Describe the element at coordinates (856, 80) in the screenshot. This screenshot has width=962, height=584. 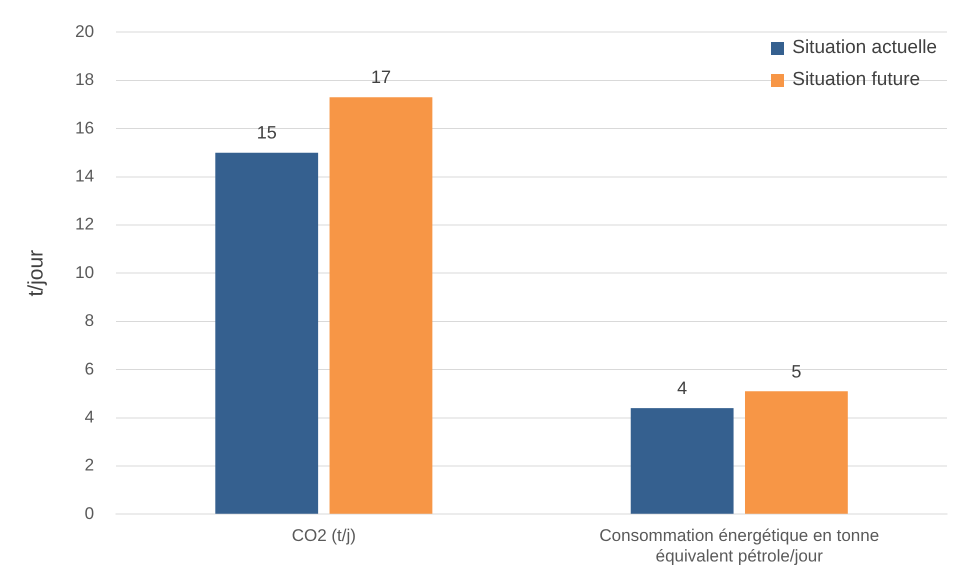
I see `legend-label: Situation future` at that location.